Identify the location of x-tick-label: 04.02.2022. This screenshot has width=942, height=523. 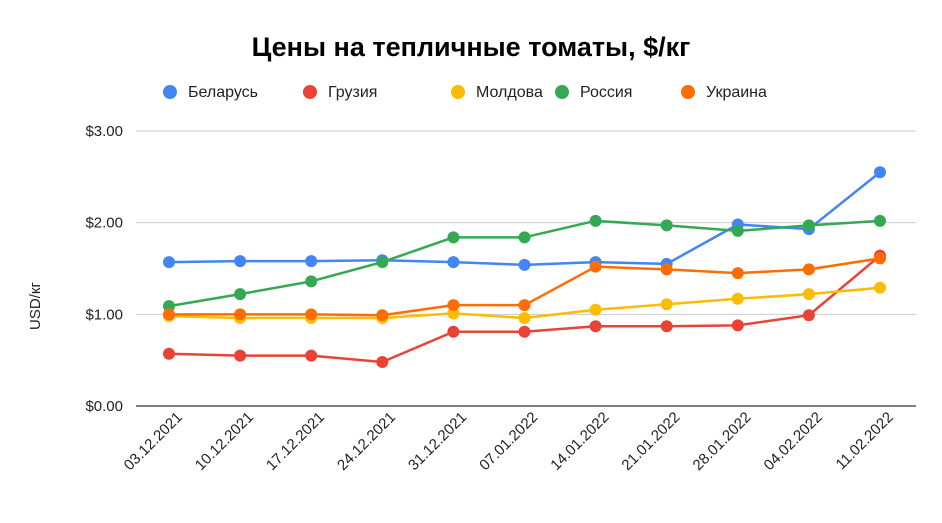
(793, 441).